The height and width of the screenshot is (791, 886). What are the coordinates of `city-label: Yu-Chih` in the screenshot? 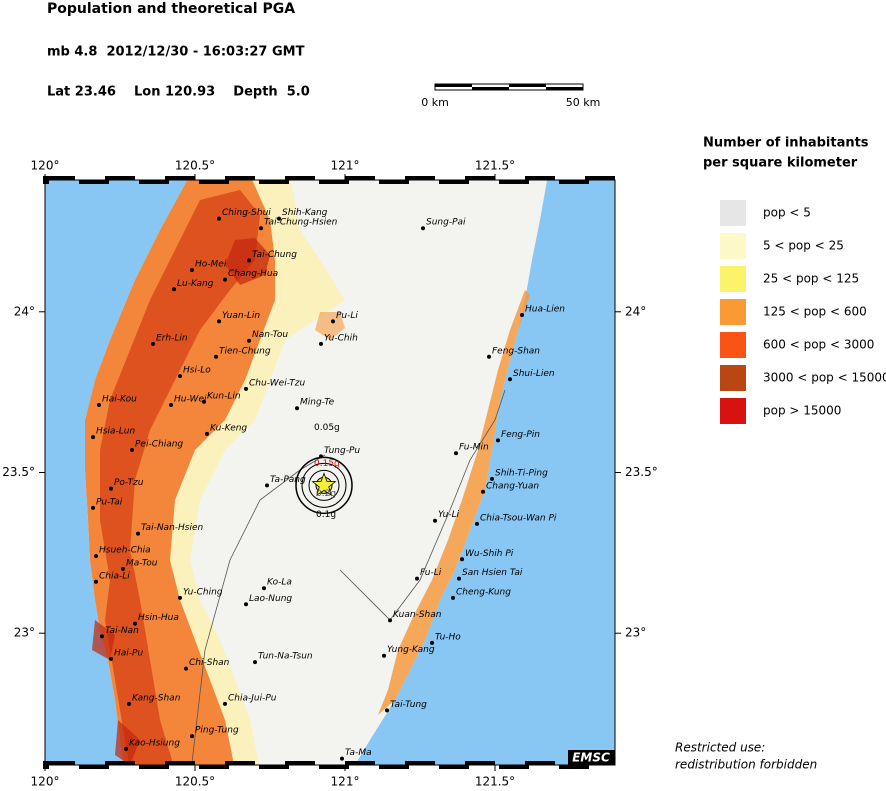 It's located at (341, 338).